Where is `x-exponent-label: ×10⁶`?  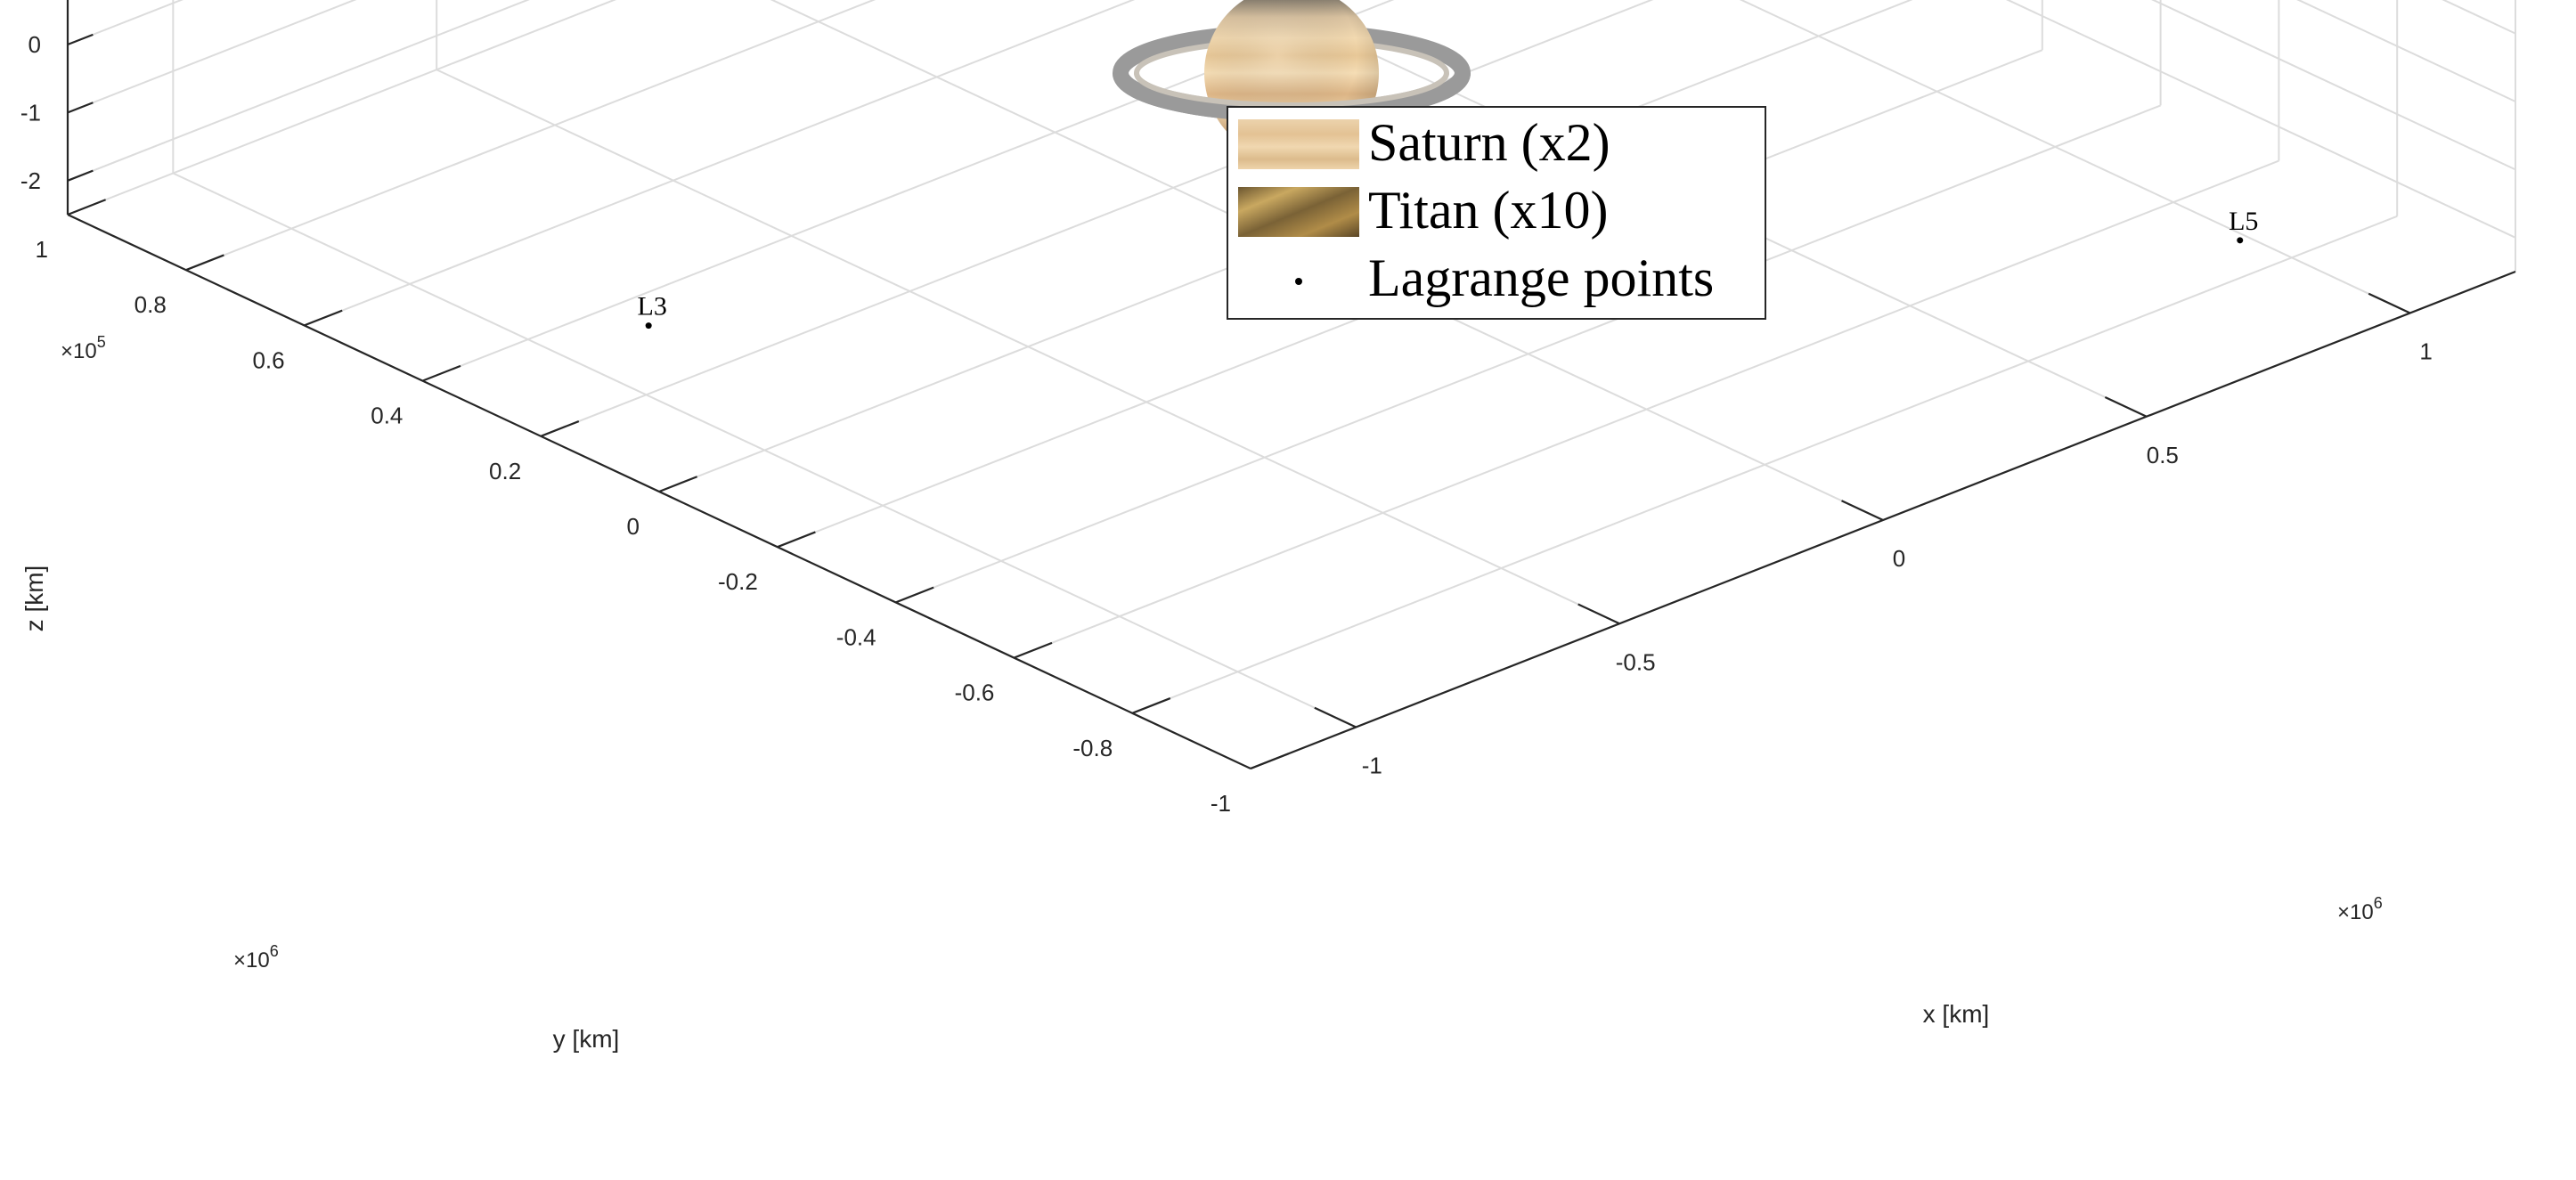 x-exponent-label: ×10⁶ is located at coordinates (2360, 909).